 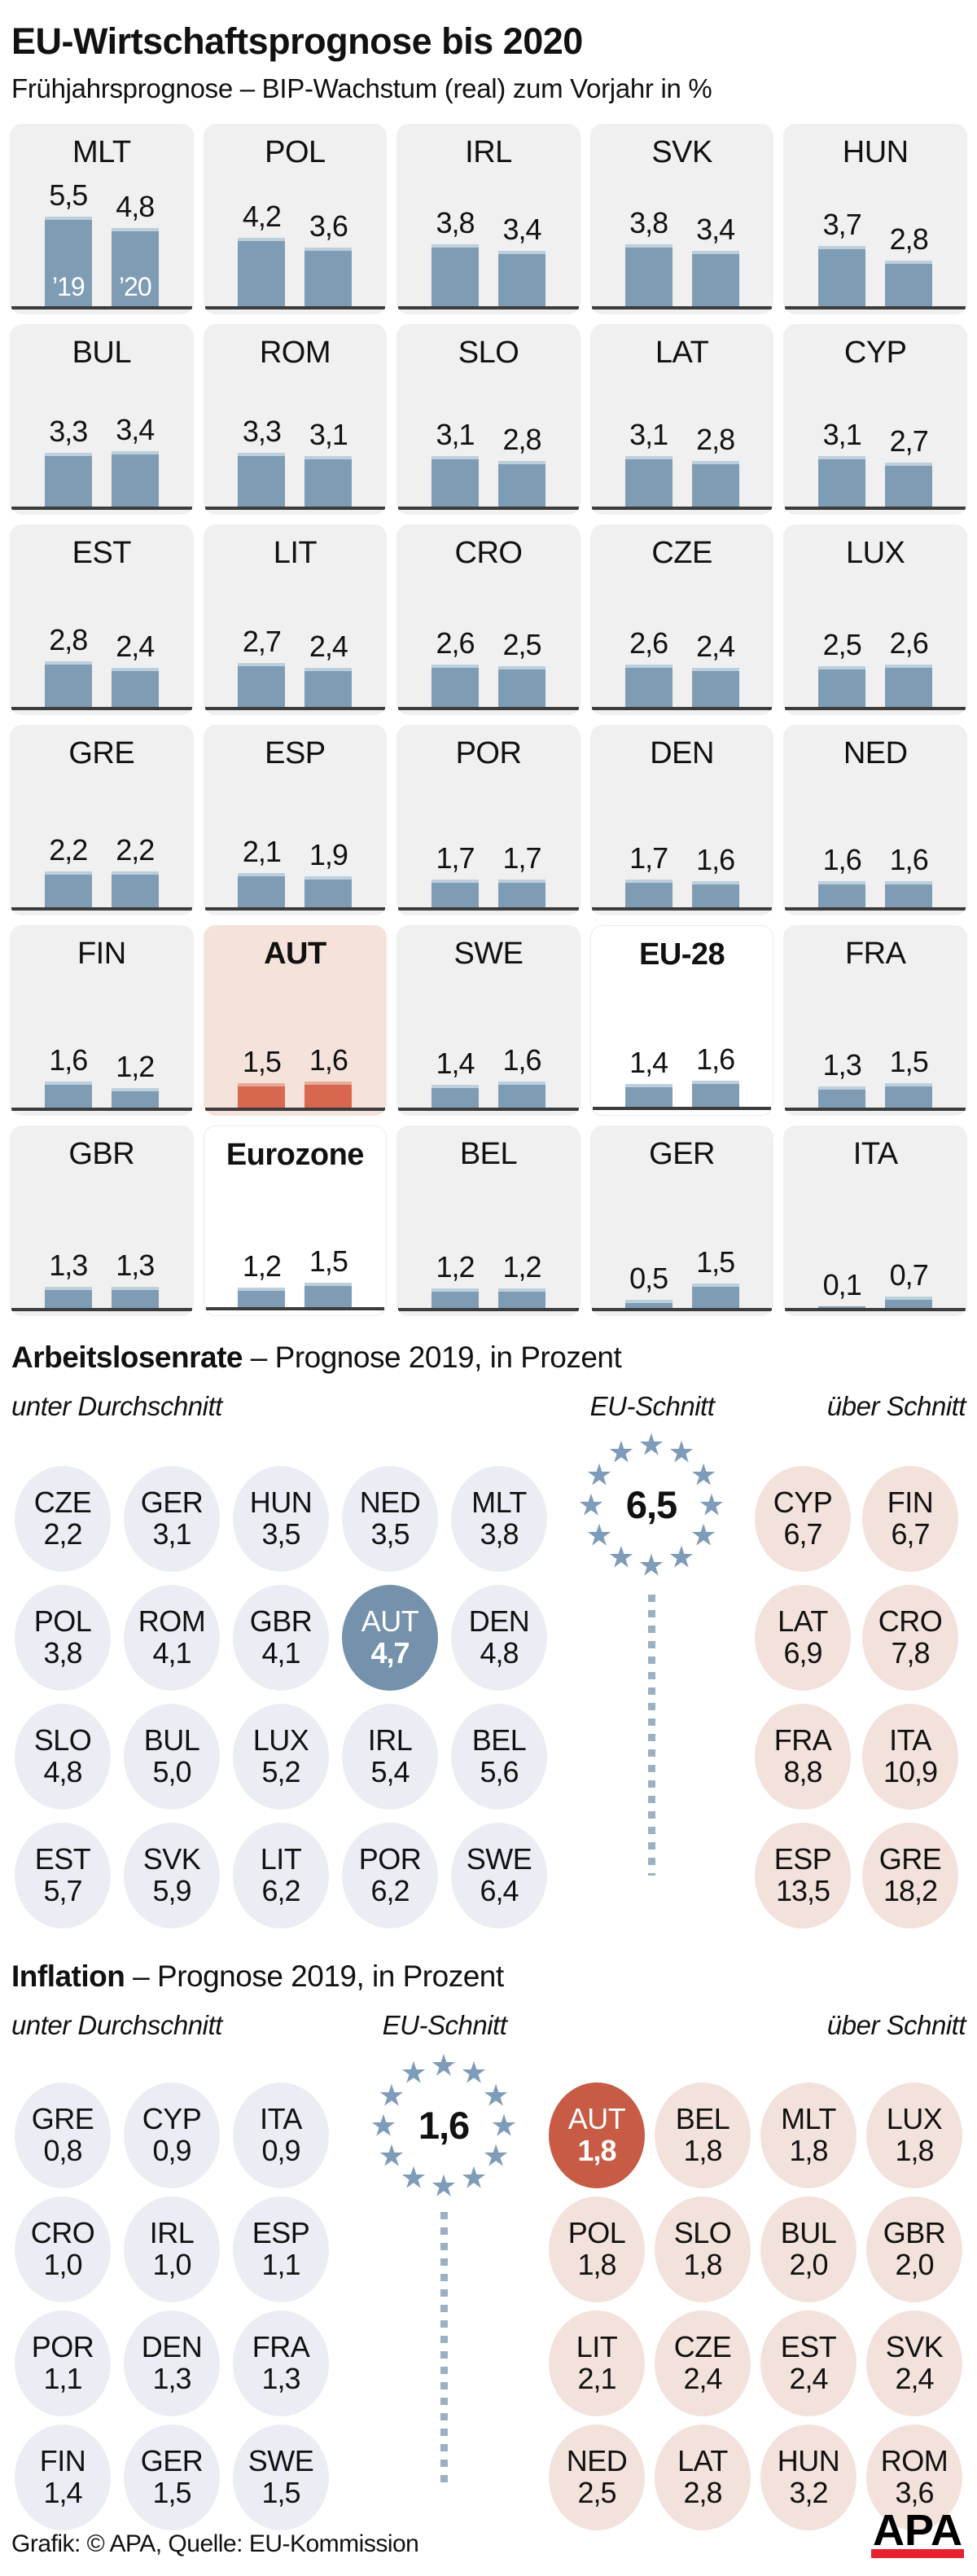 I want to click on value-label: 4,7, so click(x=390, y=1652).